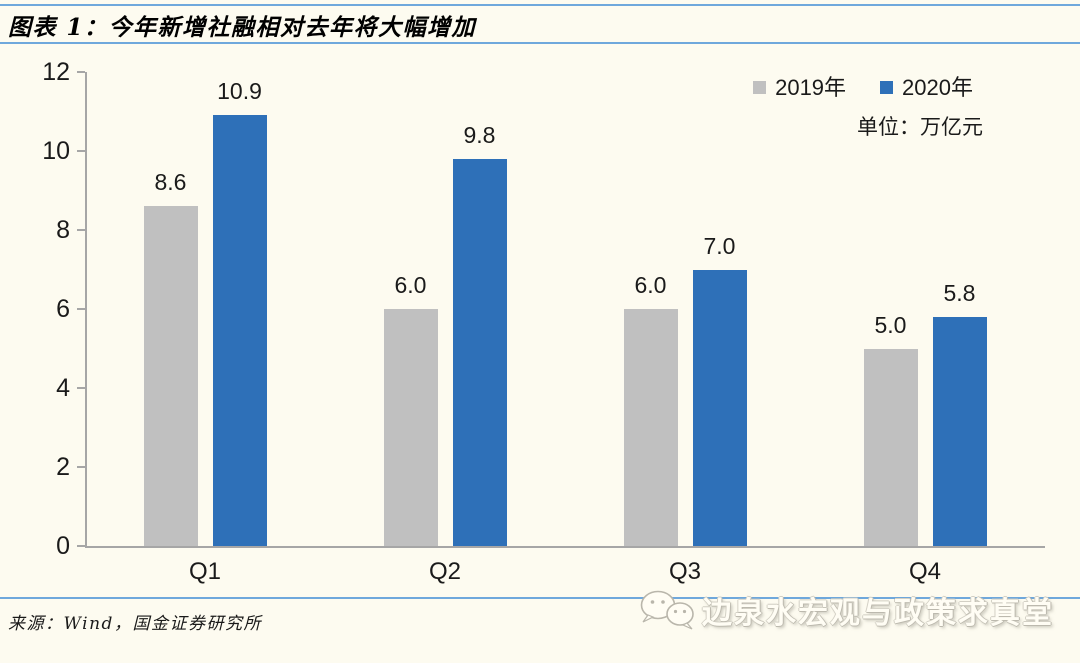  Describe the element at coordinates (937, 87) in the screenshot. I see `legend-label-2020: 2020年` at that location.